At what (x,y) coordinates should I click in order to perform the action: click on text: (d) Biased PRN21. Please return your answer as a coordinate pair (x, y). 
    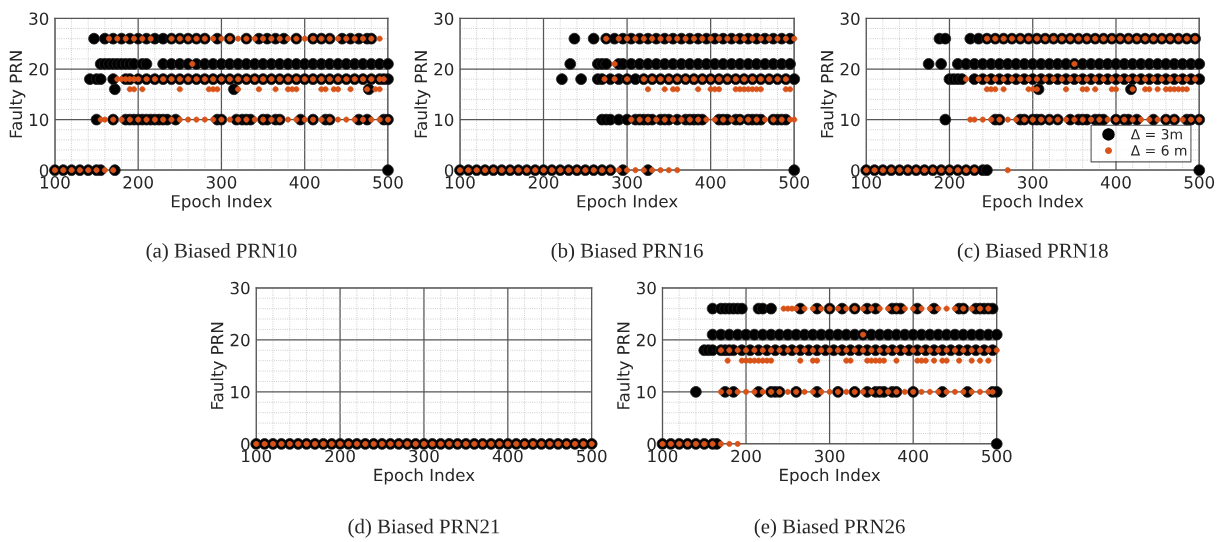
    Looking at the image, I should click on (424, 528).